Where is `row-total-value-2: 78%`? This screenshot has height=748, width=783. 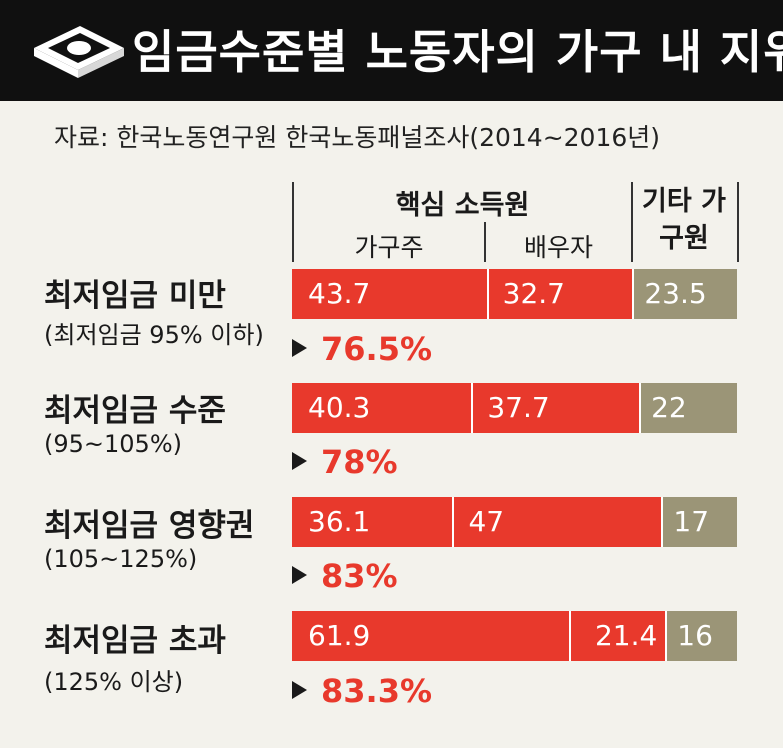
row-total-value-2: 78% is located at coordinates (359, 462).